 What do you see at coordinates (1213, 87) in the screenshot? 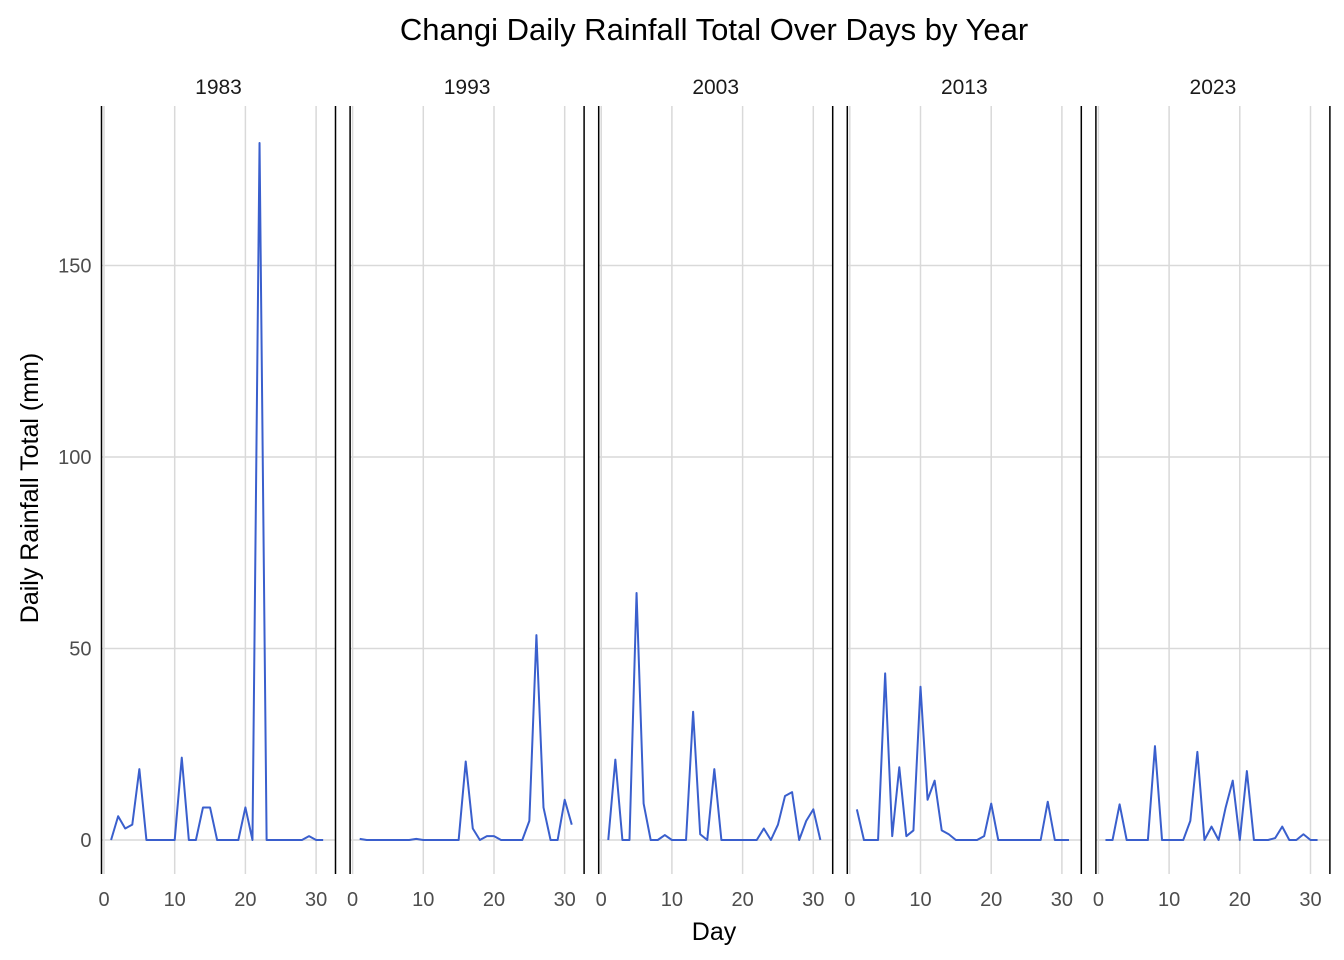
I see `facet-strip-label: 2023` at bounding box center [1213, 87].